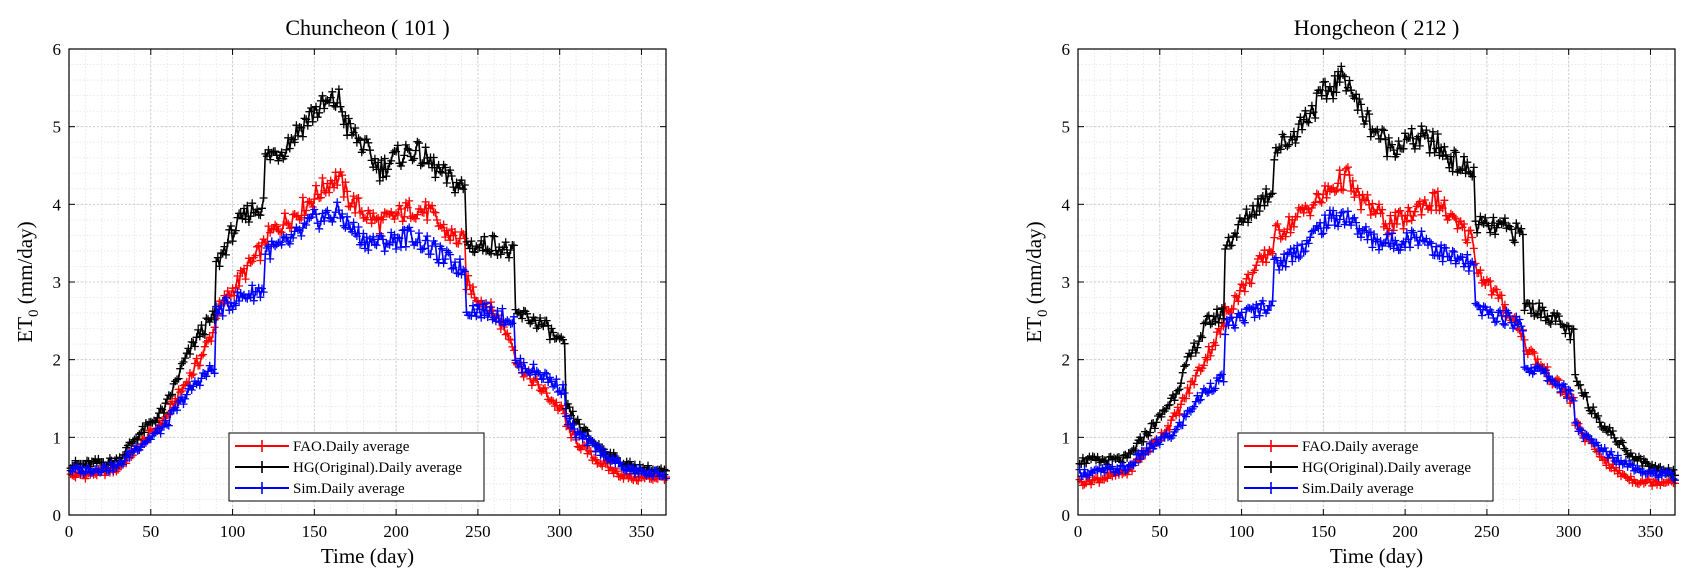 Image resolution: width=1683 pixels, height=585 pixels. I want to click on chart-title: Chuncheon ( 101 ), so click(367, 27).